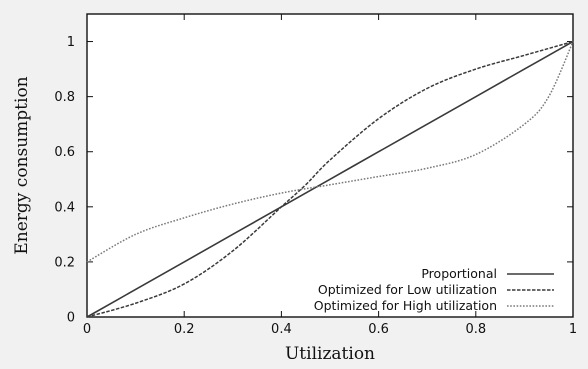 The height and width of the screenshot is (369, 588). I want to click on y-axis-label: Energy consumption, so click(22, 165).